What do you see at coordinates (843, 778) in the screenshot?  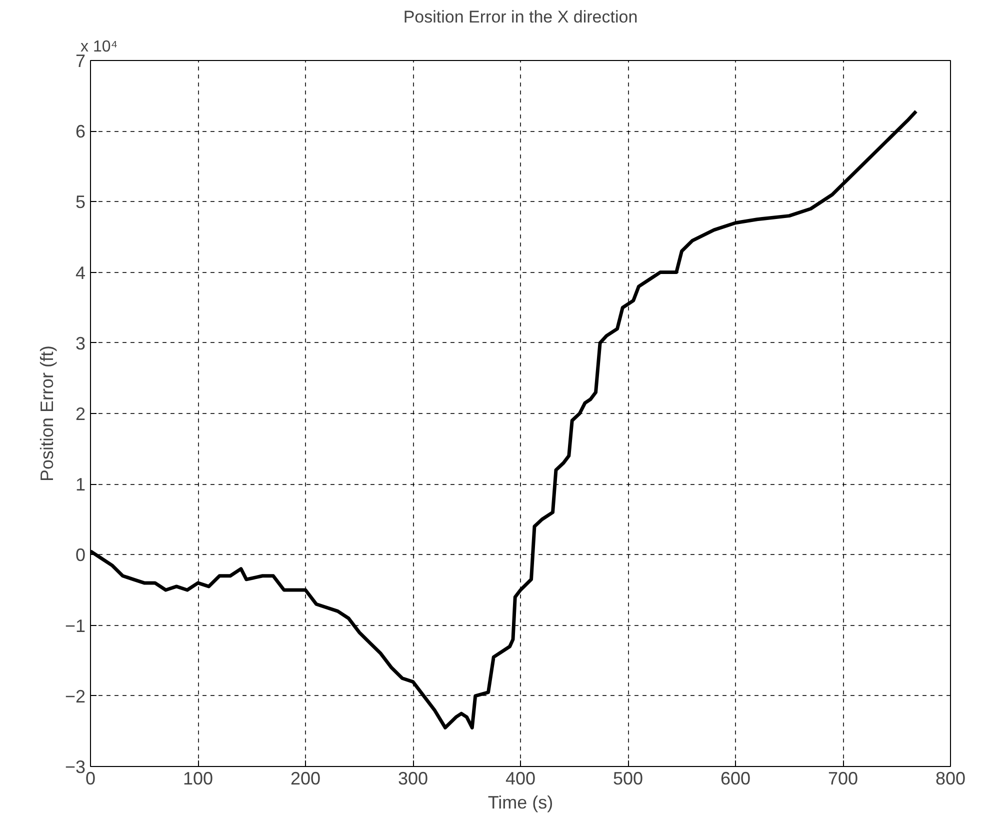 I see `x-tick-label: 700` at bounding box center [843, 778].